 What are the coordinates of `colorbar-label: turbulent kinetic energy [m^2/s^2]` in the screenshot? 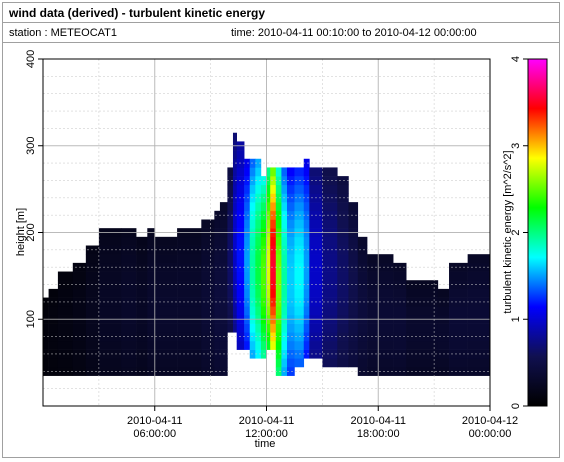 It's located at (508, 231).